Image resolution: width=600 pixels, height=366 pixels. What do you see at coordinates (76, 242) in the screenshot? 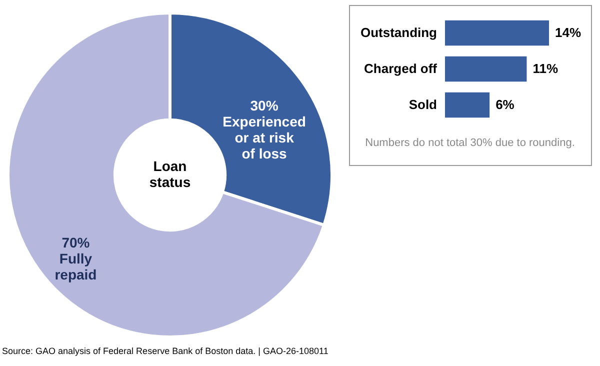
I see `data-label: 70%` at bounding box center [76, 242].